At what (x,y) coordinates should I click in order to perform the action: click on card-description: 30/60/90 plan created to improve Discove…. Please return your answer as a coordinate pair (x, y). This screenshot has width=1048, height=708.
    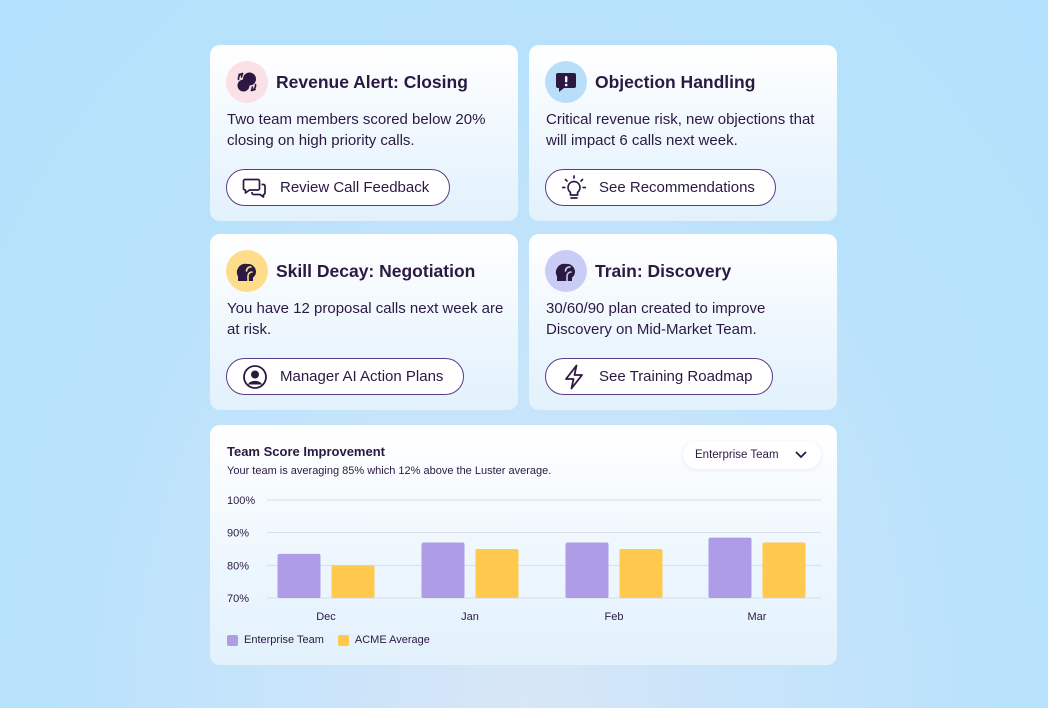
    Looking at the image, I should click on (656, 319).